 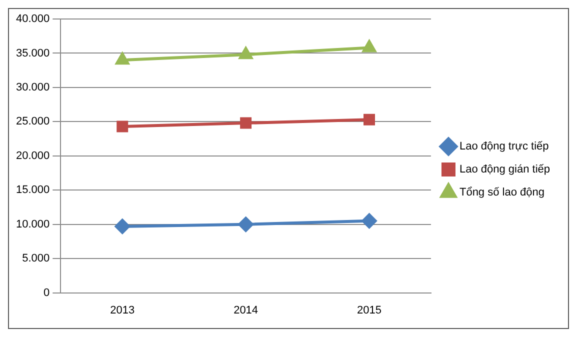 I want to click on y-tick-label: 30.000, so click(x=33, y=87).